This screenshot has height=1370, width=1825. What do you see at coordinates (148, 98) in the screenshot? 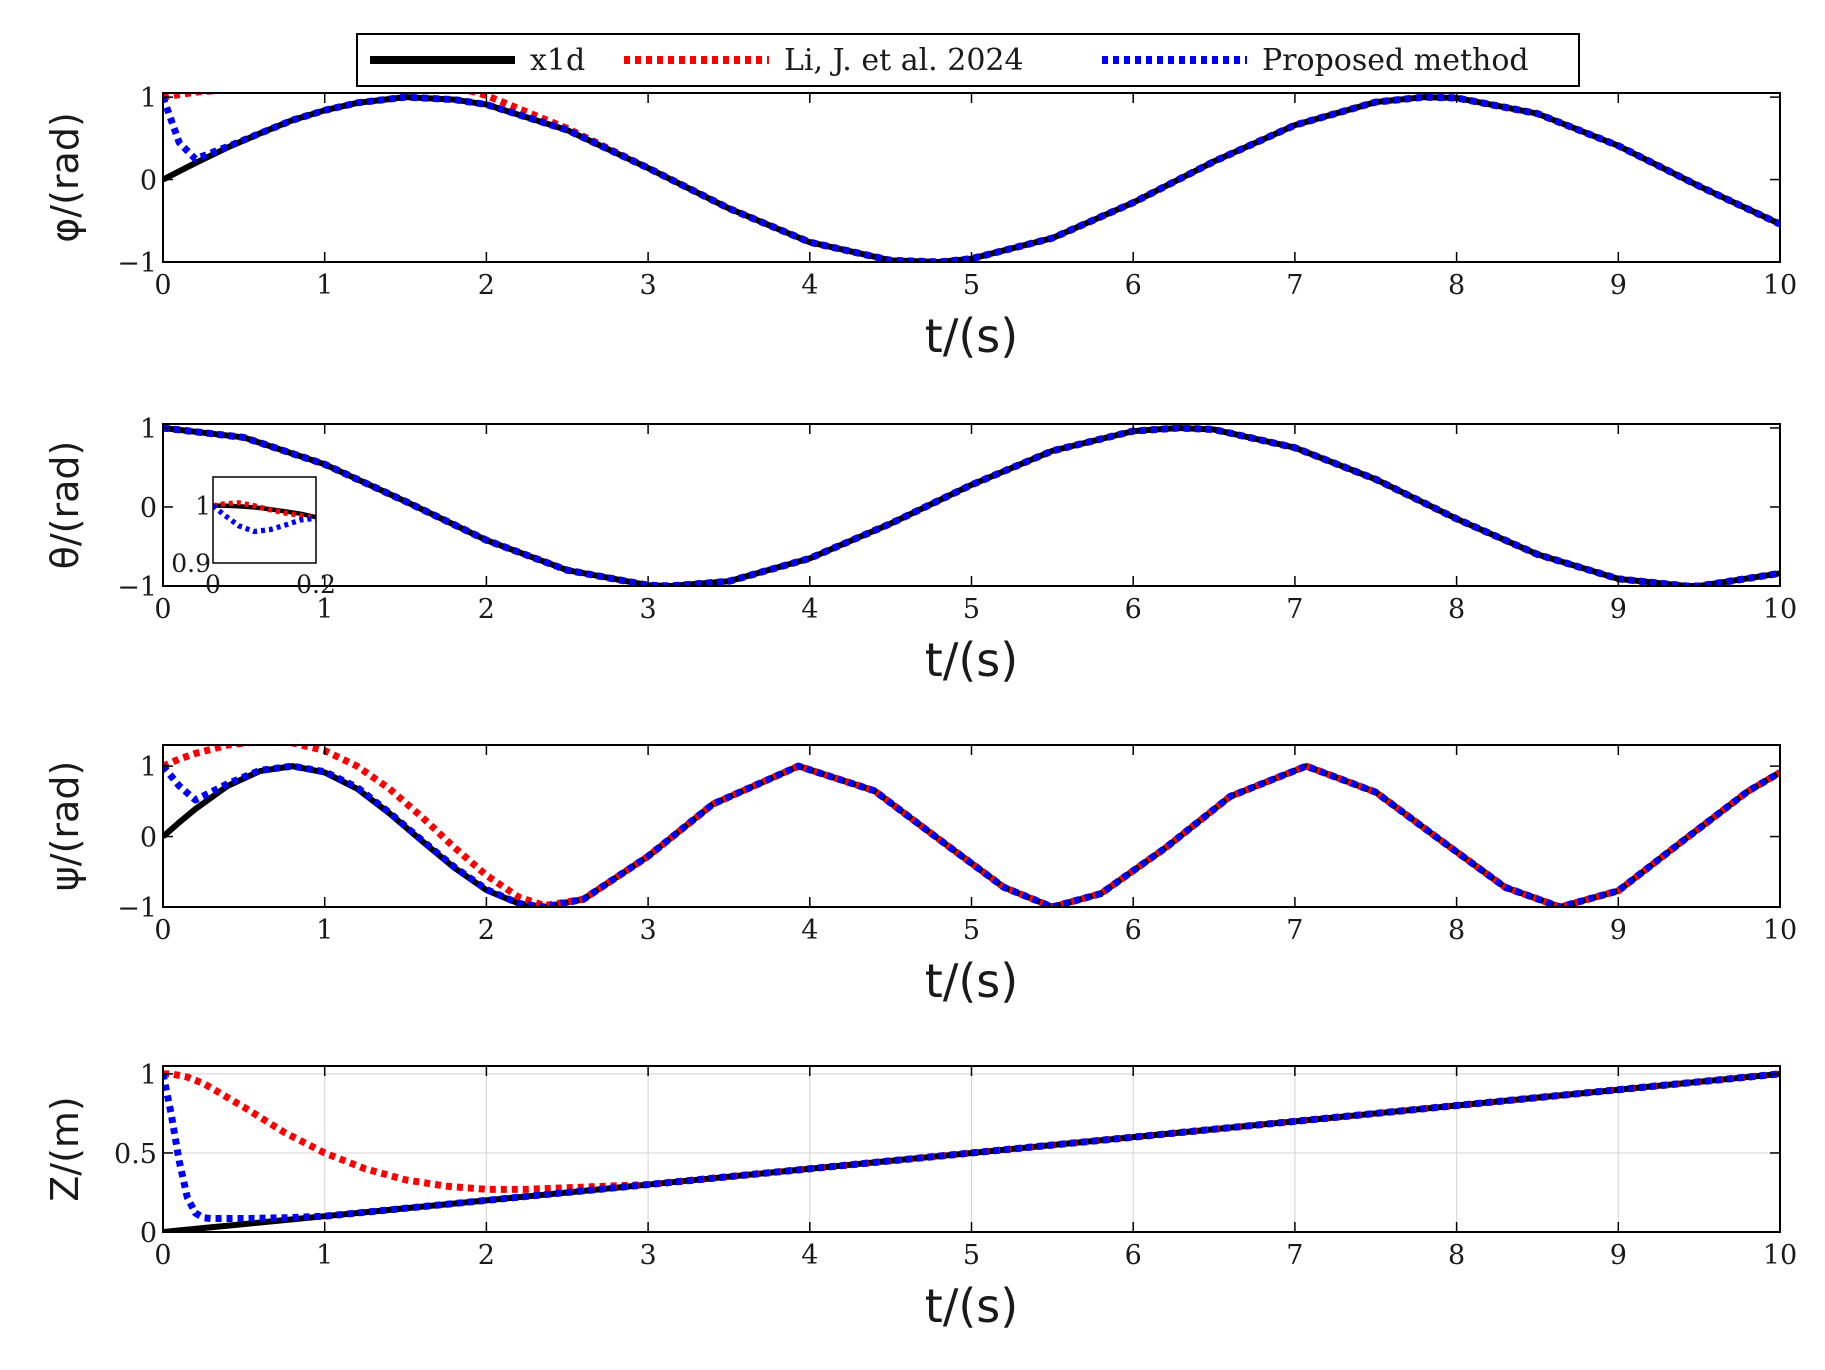
I see `panel-0-ytick-label-0: 1` at bounding box center [148, 98].